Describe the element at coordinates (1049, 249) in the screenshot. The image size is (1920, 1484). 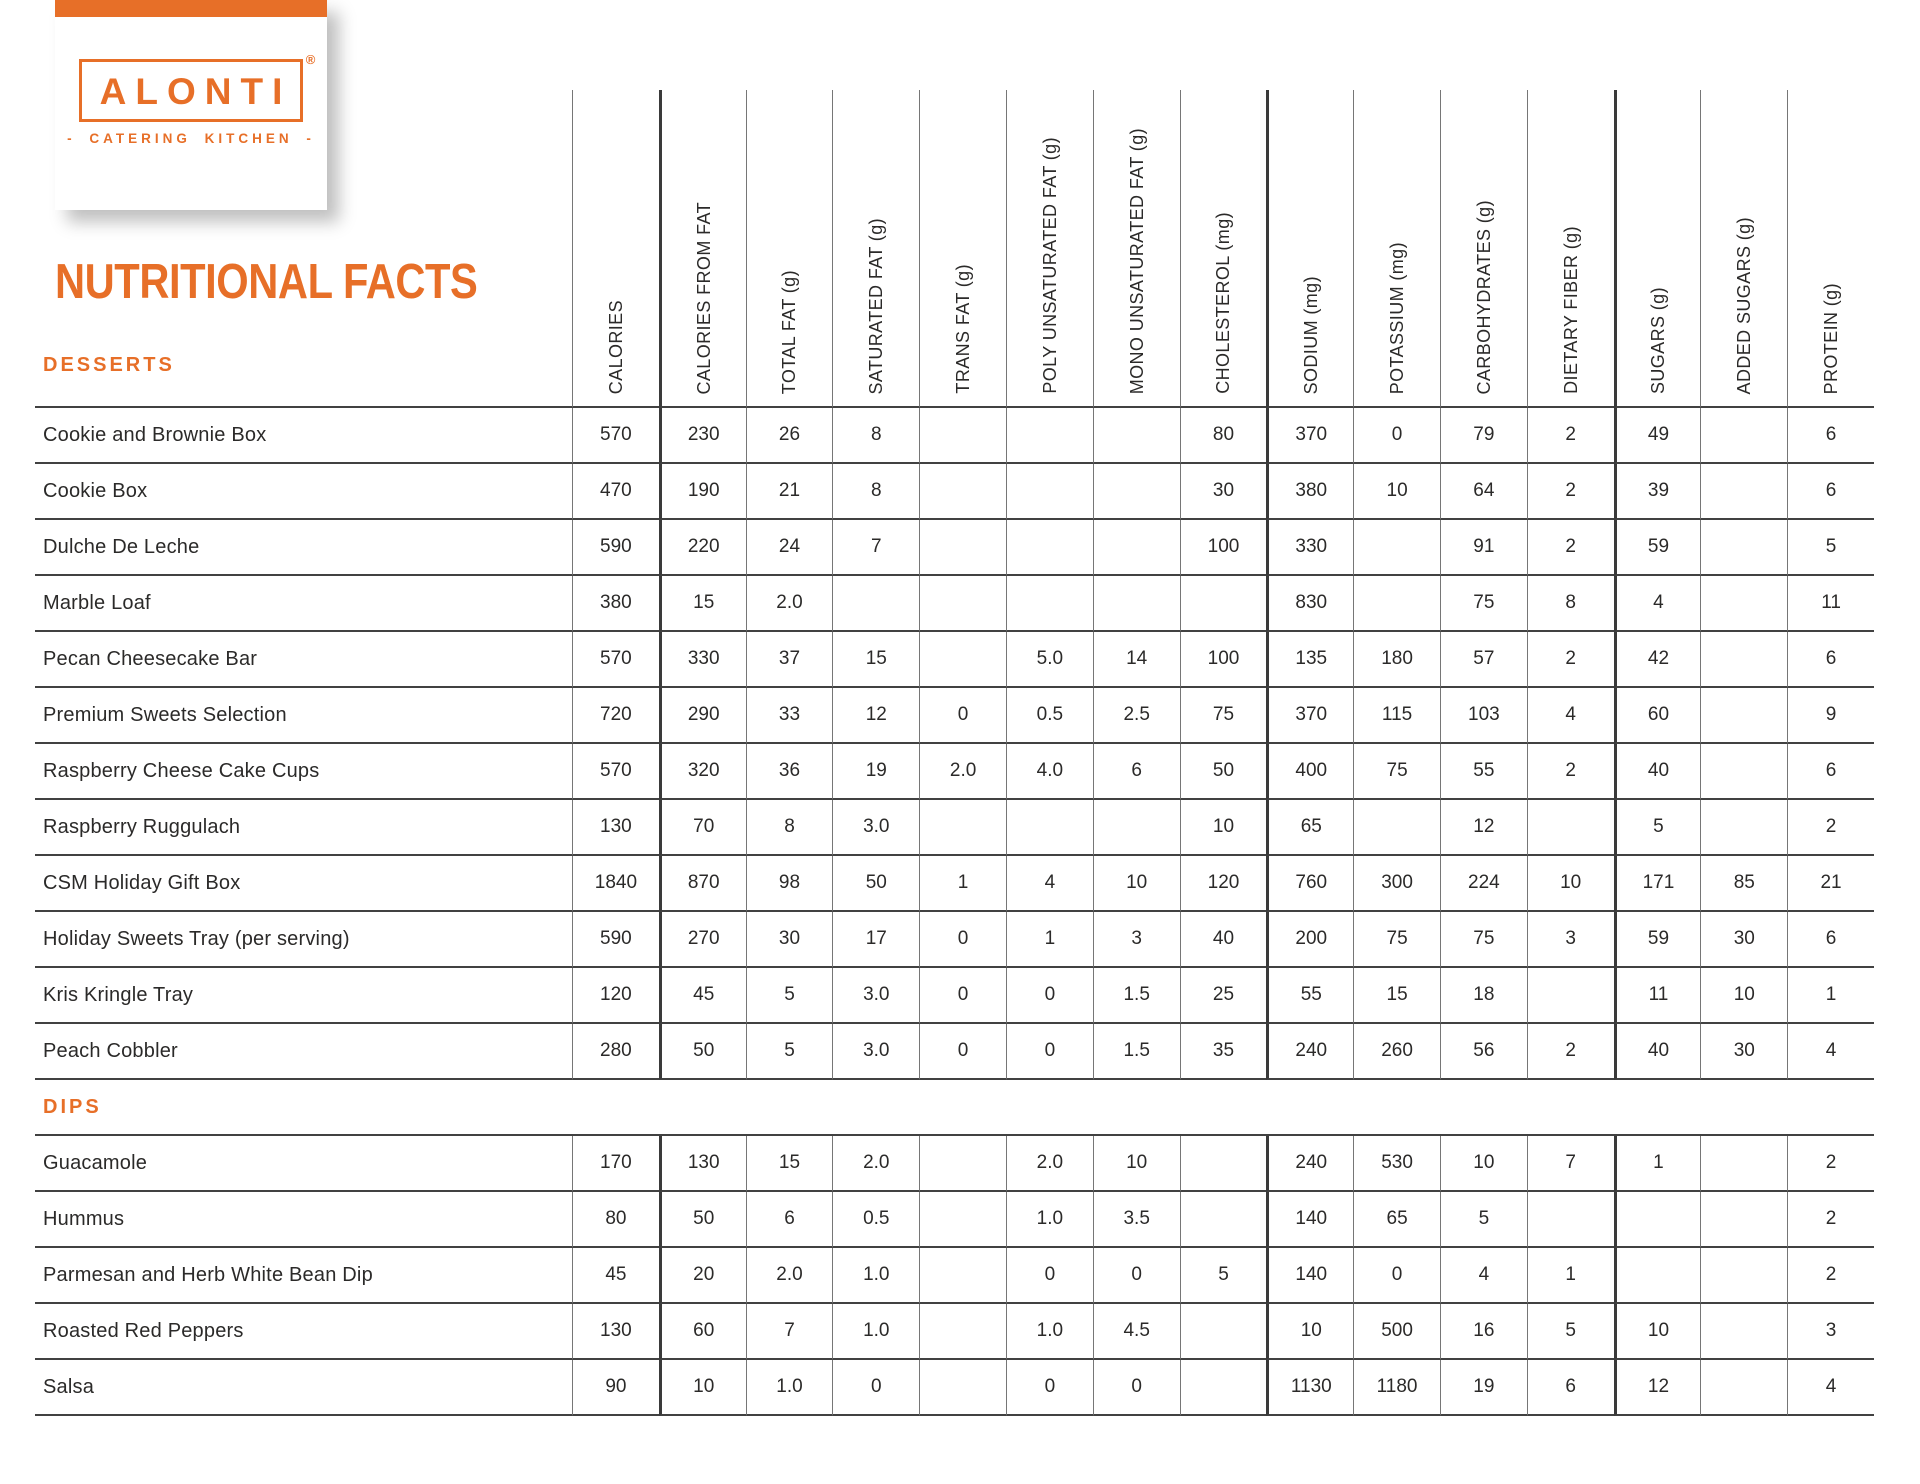
I see `column-header: POLY UNSATURATED FAT (g)` at that location.